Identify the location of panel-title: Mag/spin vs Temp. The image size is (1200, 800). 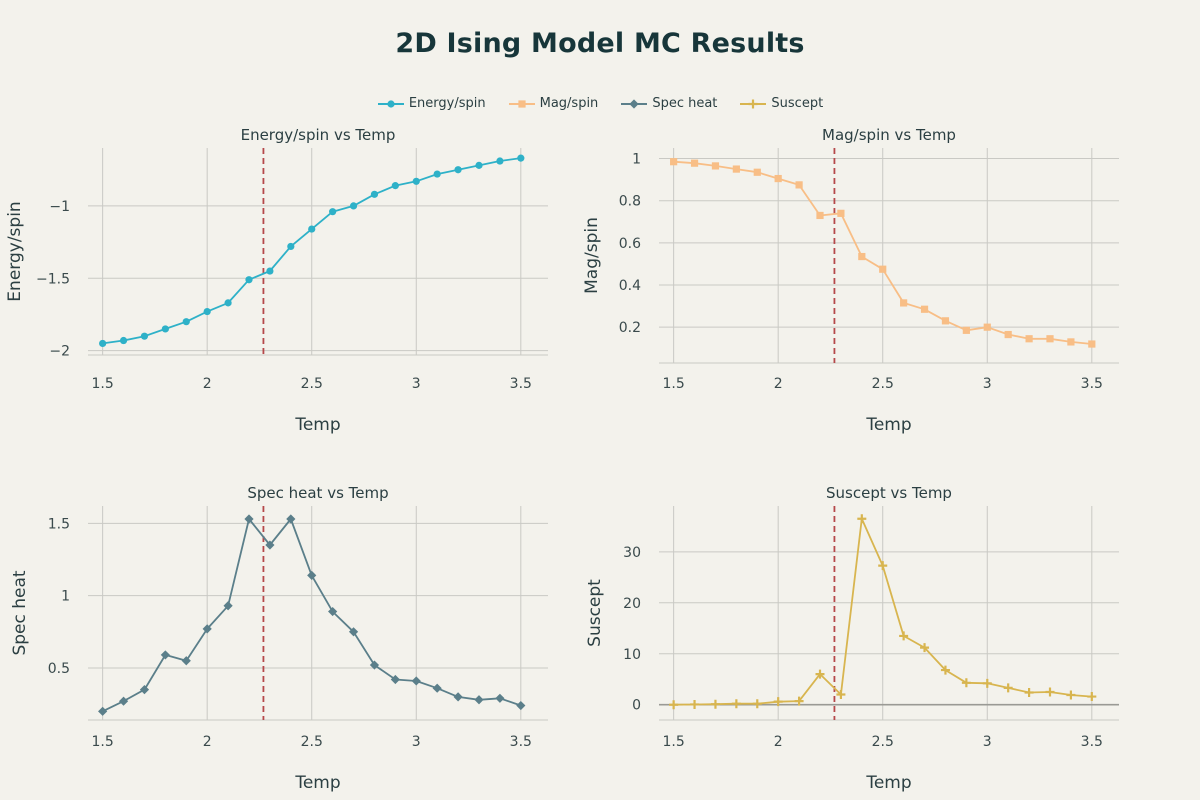
(889, 135).